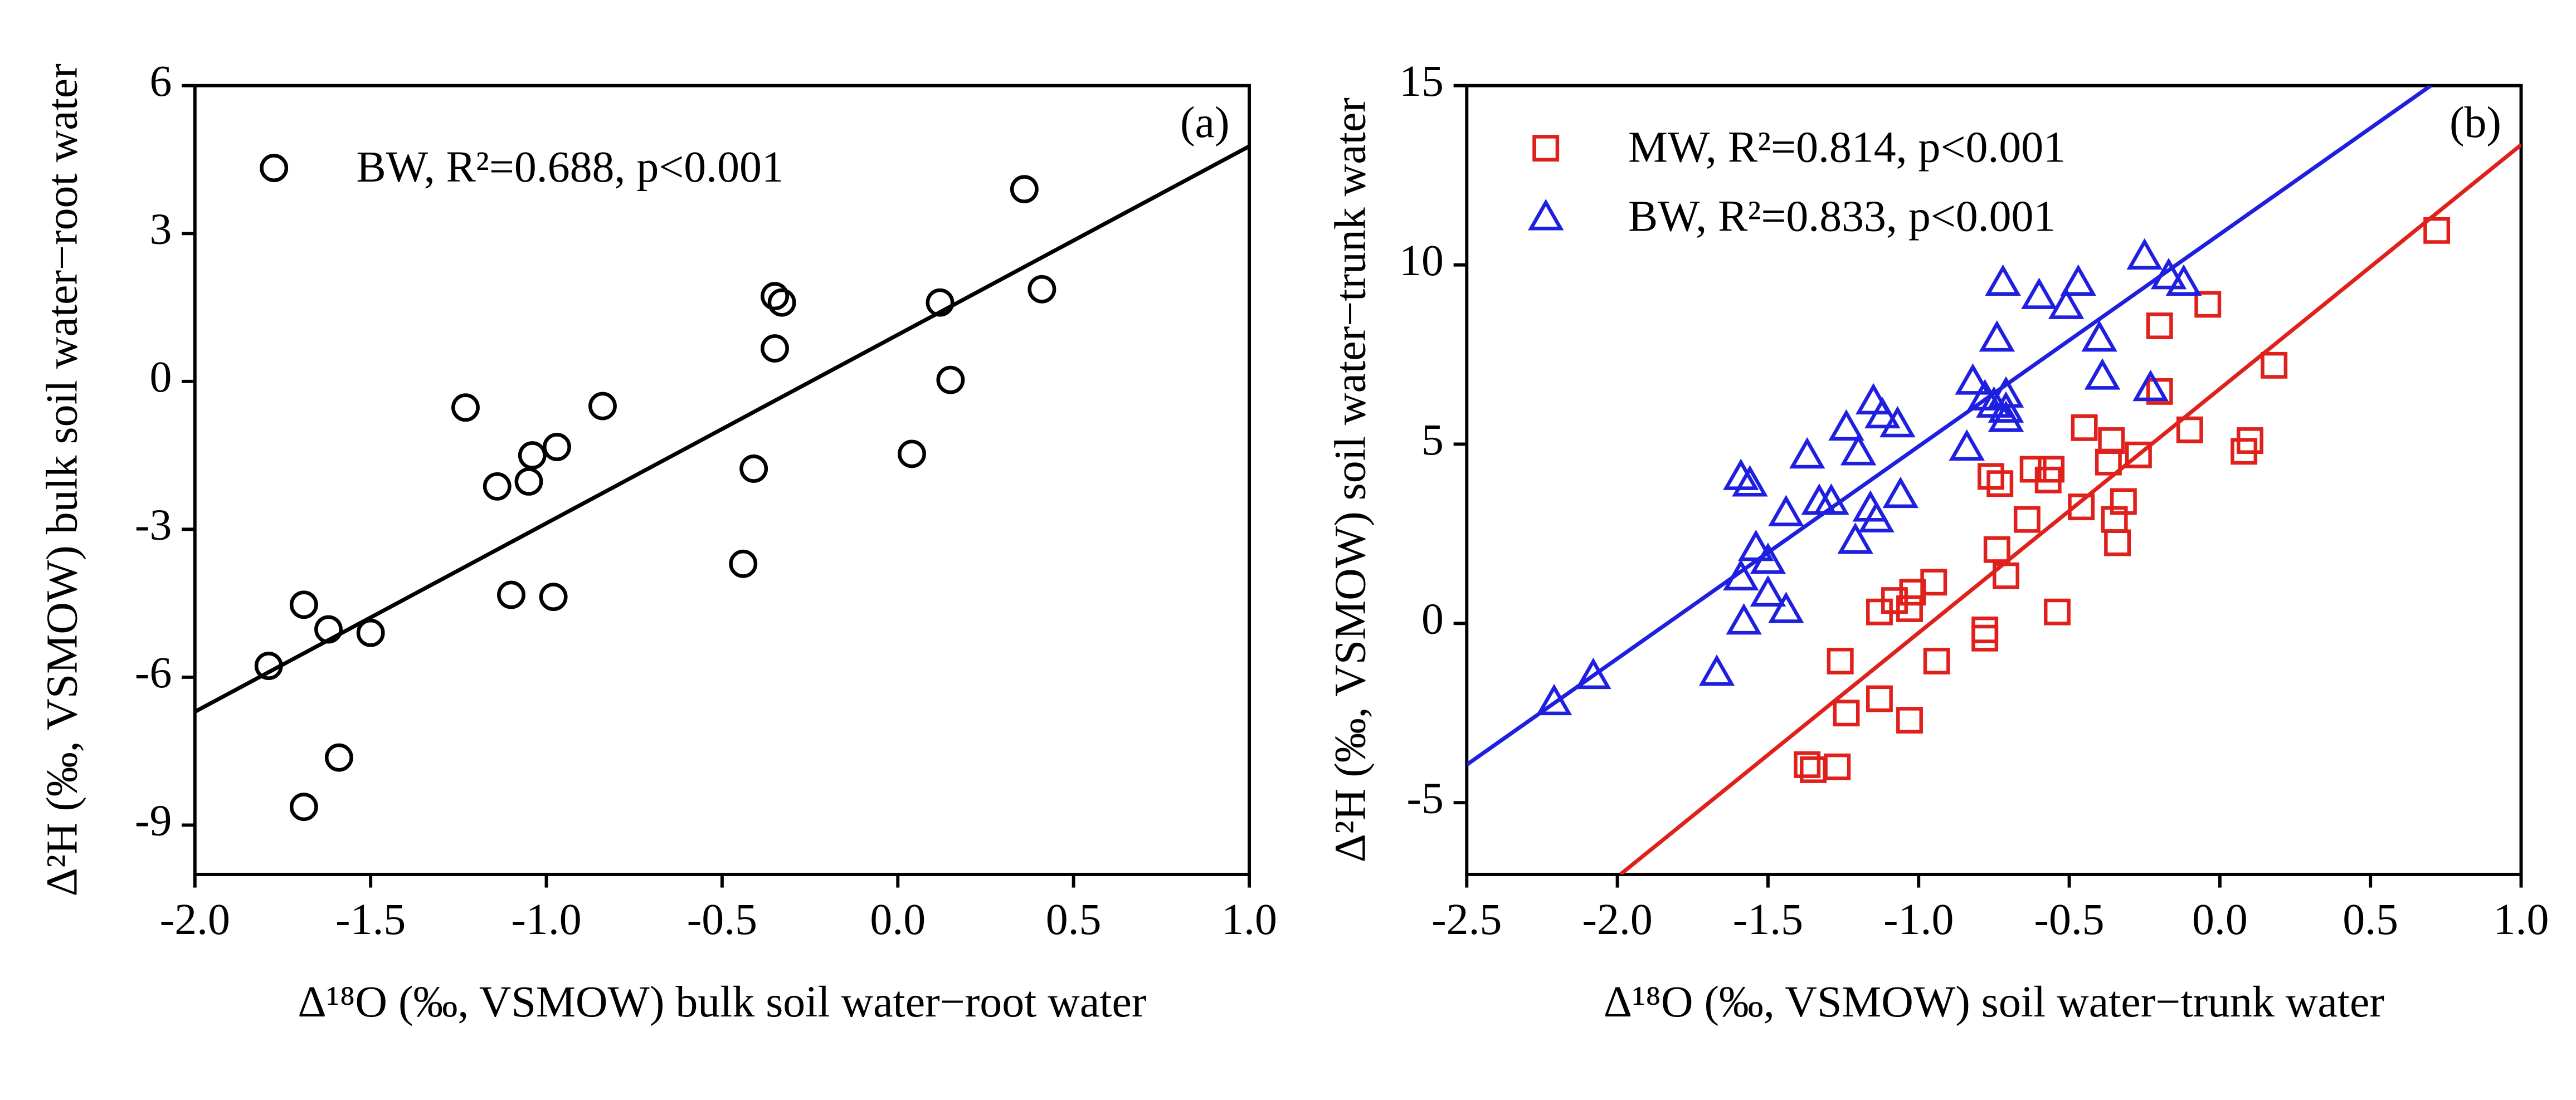 Image resolution: width=2576 pixels, height=1100 pixels. I want to click on y-tick-label: -3, so click(153, 525).